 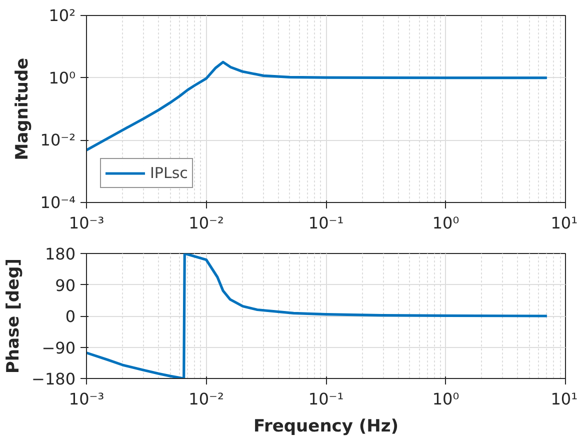 I want to click on y-tick-label: 10², so click(x=62, y=15).